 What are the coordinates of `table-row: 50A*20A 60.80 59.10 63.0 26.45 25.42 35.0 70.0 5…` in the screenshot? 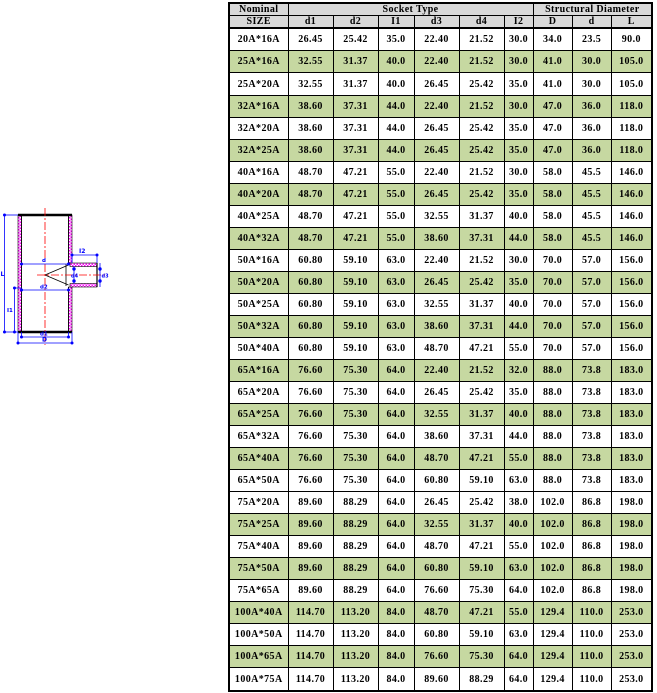 It's located at (440, 282).